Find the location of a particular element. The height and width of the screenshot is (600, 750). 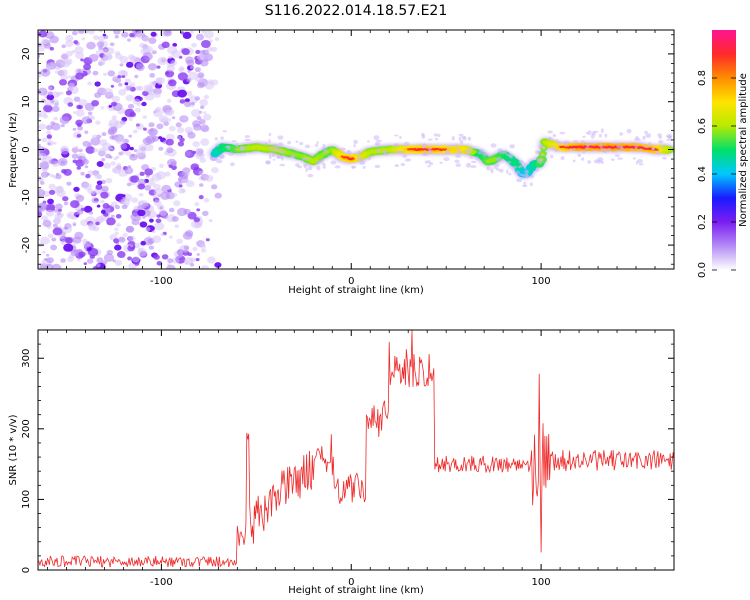

snr-y-tick-label: 100 is located at coordinates (26, 499).